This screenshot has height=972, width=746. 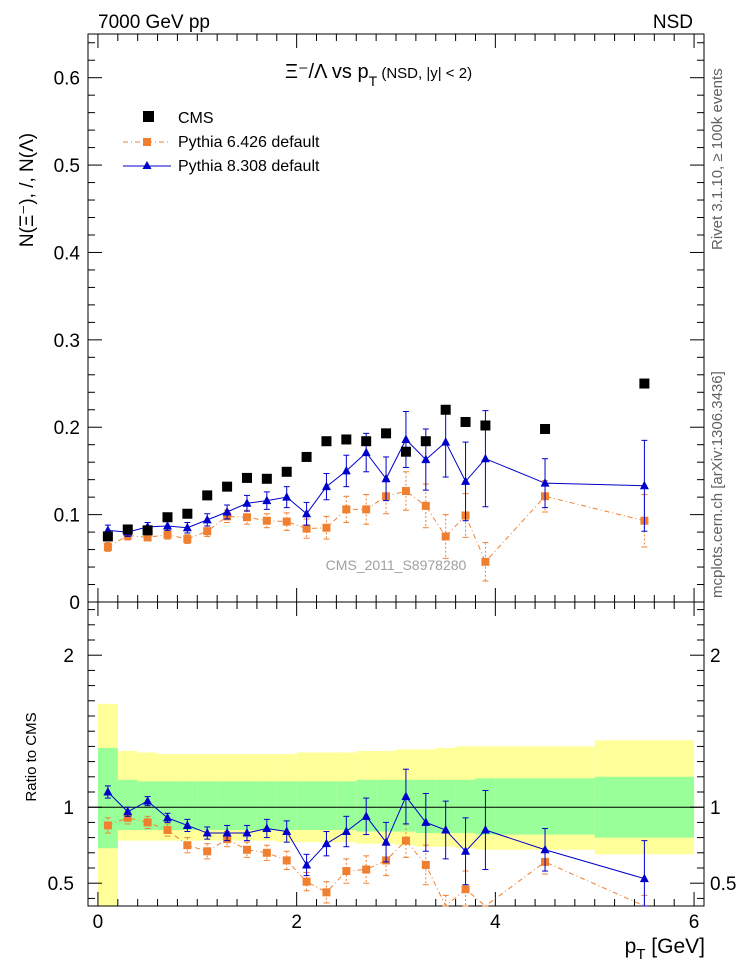 What do you see at coordinates (154, 22) in the screenshot?
I see `header-left: 7000 GeV pp` at bounding box center [154, 22].